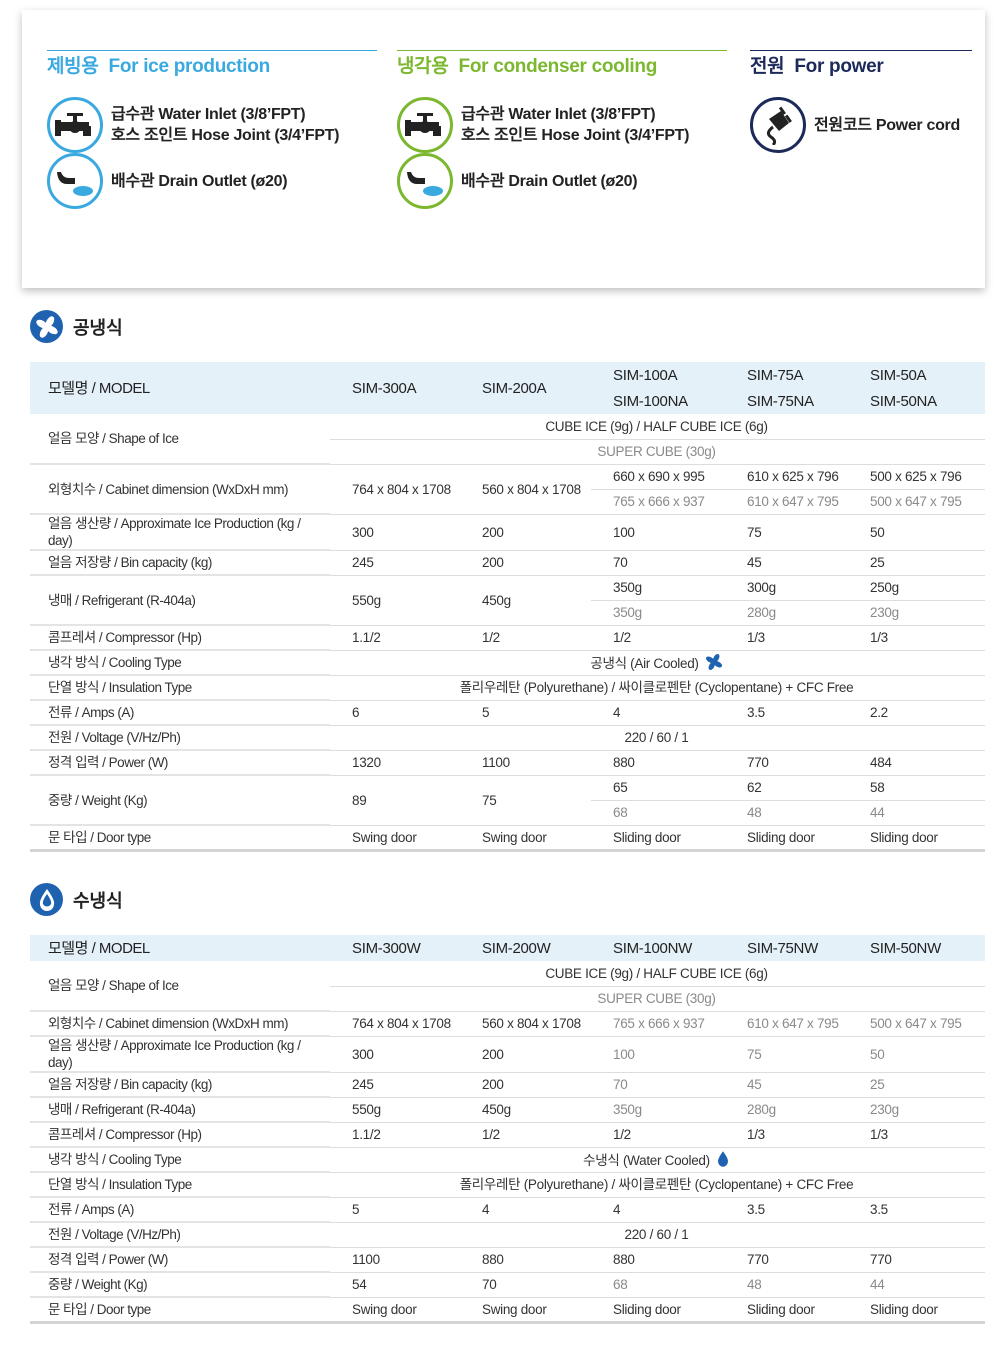 The image size is (1000, 1355). I want to click on table-row: 350g 280g 230g, so click(507, 613).